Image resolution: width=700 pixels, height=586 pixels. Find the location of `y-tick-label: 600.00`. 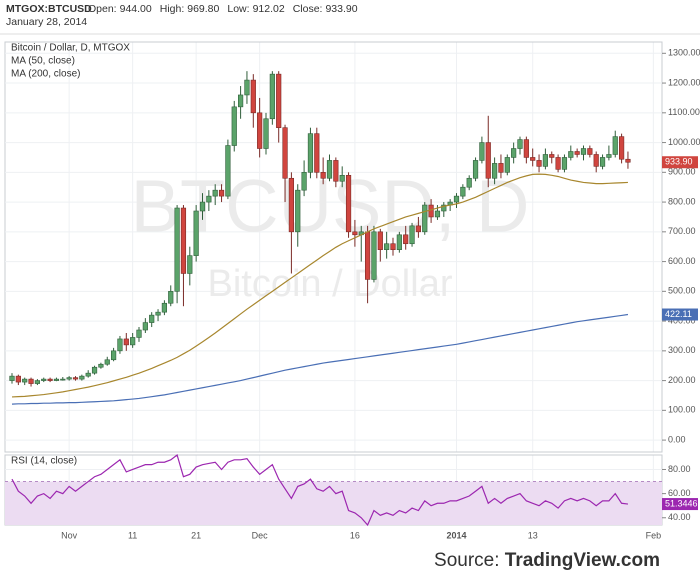

y-tick-label: 600.00 is located at coordinates (682, 261).